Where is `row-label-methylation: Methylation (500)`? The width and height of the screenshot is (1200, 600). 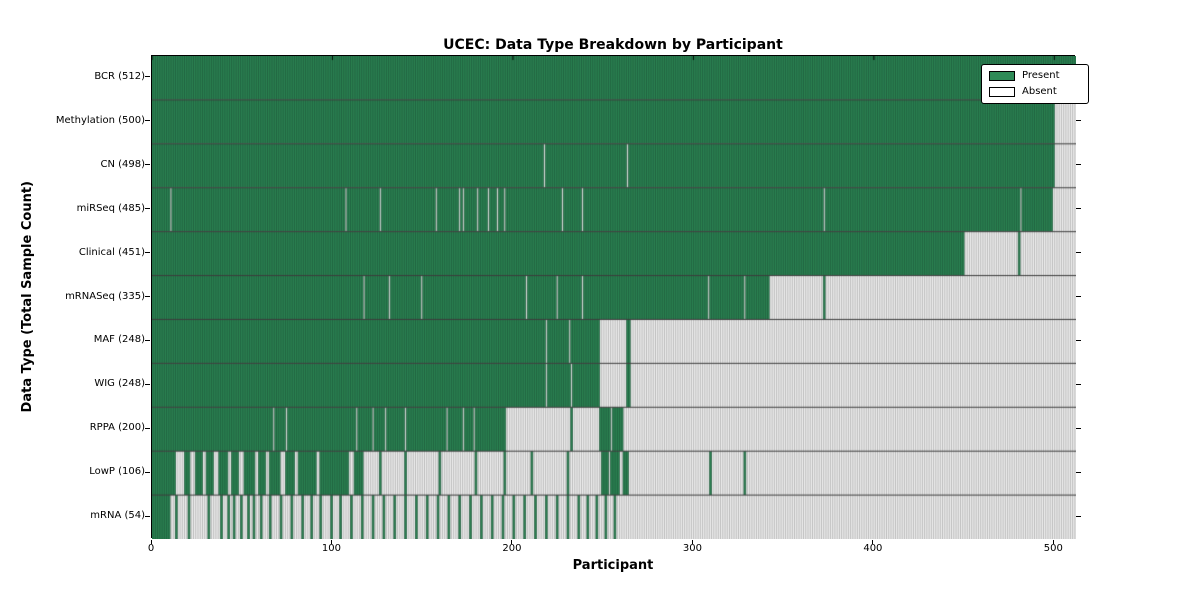 row-label-methylation: Methylation (500) is located at coordinates (100, 120).